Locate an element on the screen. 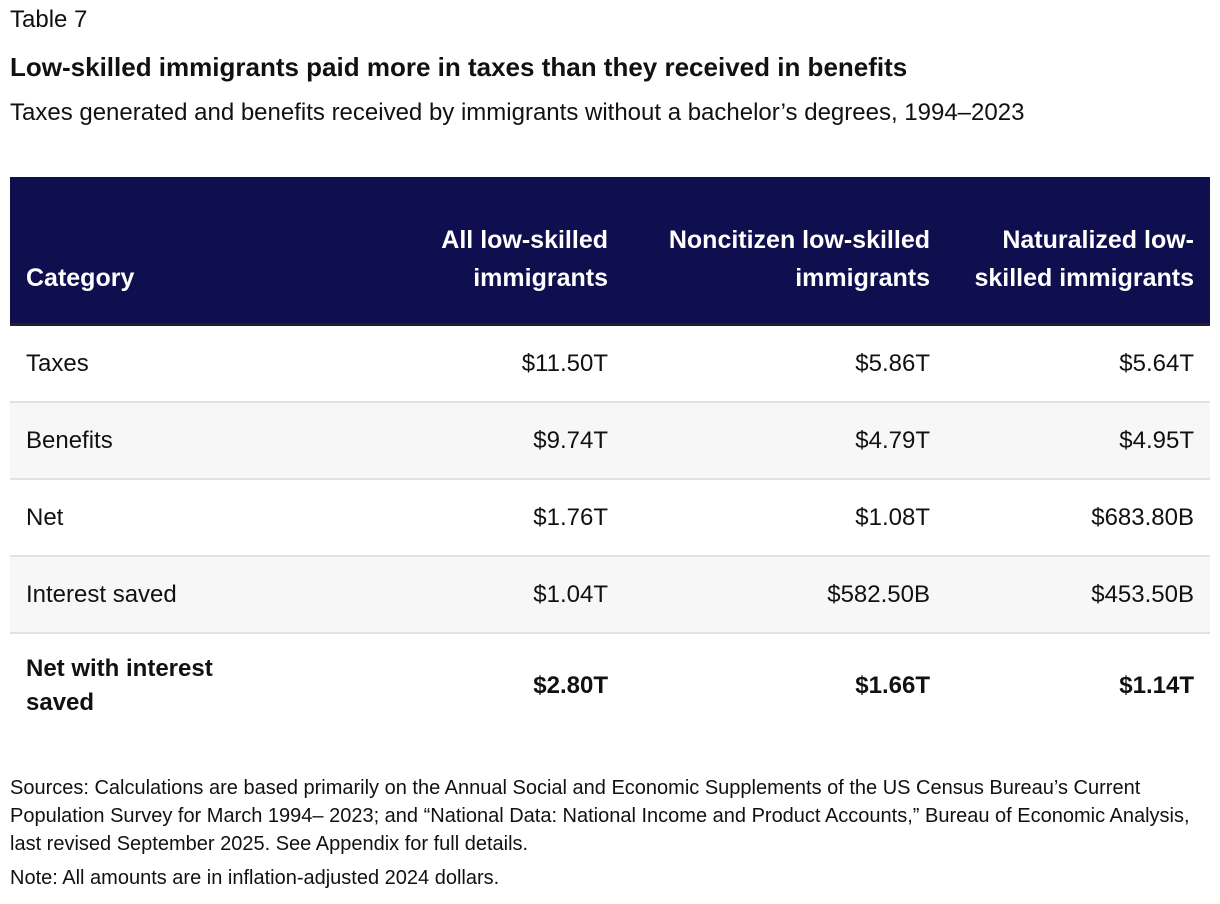 The width and height of the screenshot is (1220, 904). table-cell: $1.08T is located at coordinates (785, 518).